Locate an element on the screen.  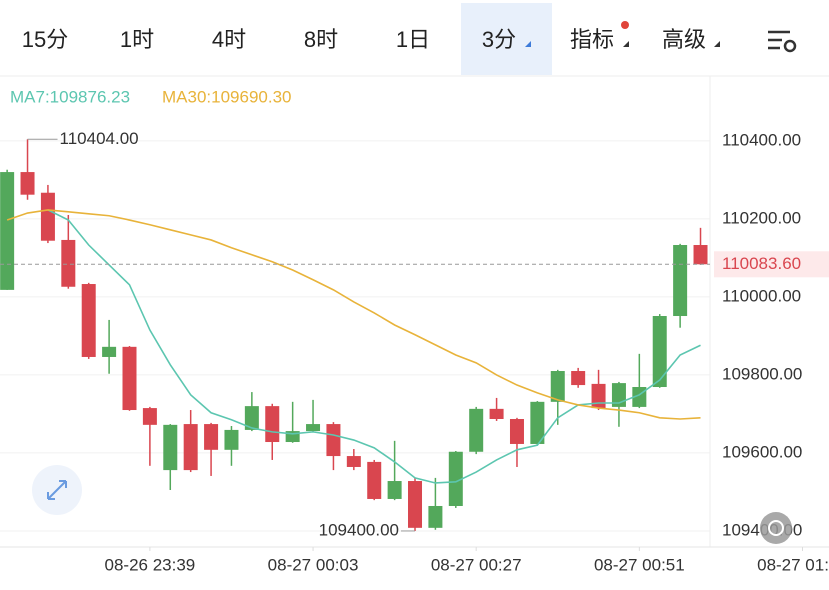
tab: 高级 is located at coordinates (684, 39).